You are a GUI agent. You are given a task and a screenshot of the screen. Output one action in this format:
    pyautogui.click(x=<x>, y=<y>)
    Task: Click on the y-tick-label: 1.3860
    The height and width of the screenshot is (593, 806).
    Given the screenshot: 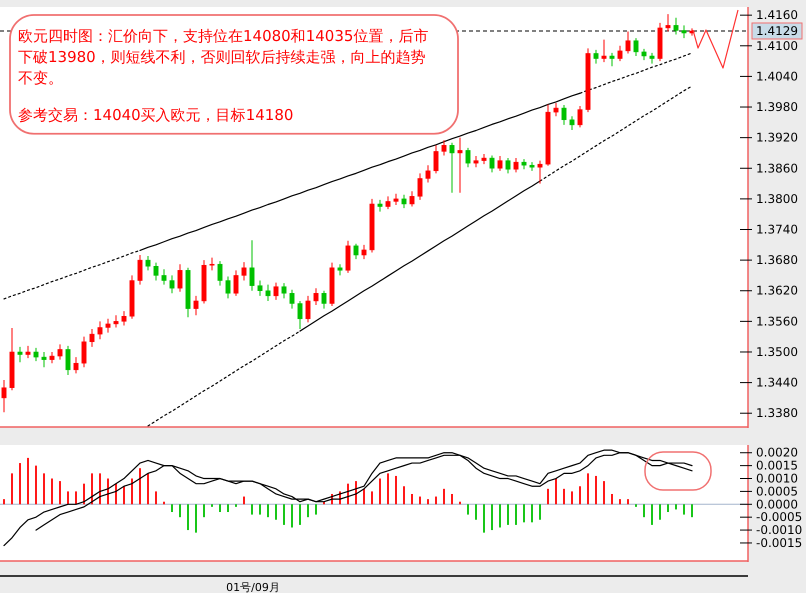 What is the action you would take?
    pyautogui.click(x=777, y=168)
    